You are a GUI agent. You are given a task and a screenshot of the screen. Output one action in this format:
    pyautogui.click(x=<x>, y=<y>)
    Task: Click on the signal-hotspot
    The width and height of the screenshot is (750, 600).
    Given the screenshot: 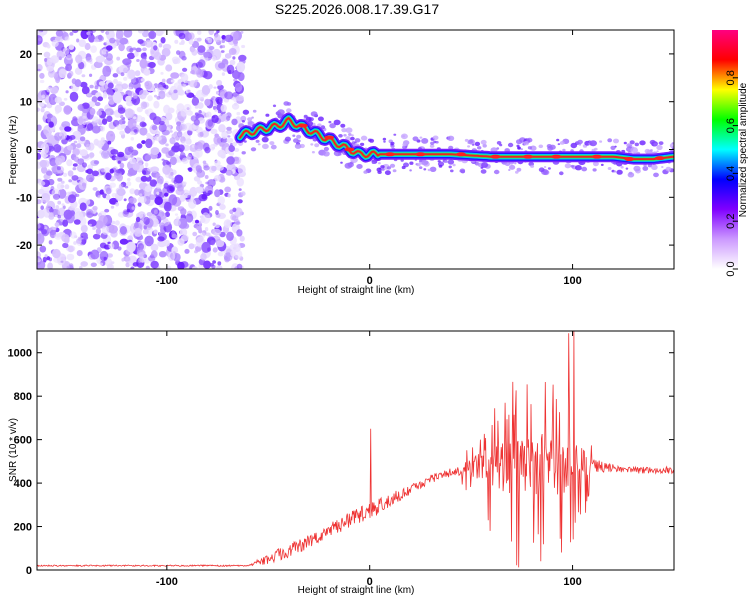 What is the action you would take?
    pyautogui.click(x=460, y=154)
    